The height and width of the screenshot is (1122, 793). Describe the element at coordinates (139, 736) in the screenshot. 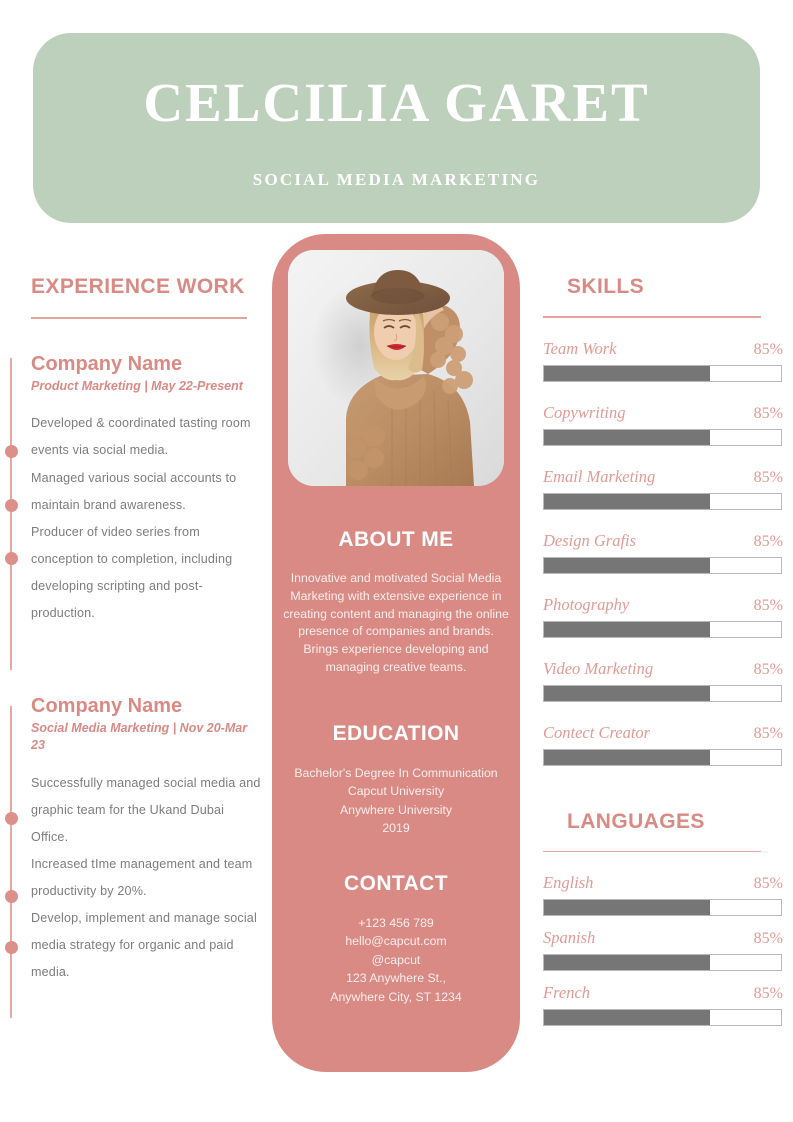

I see `role-and-dates: Social Media Marketing | Nov 20-Mar 23` at that location.